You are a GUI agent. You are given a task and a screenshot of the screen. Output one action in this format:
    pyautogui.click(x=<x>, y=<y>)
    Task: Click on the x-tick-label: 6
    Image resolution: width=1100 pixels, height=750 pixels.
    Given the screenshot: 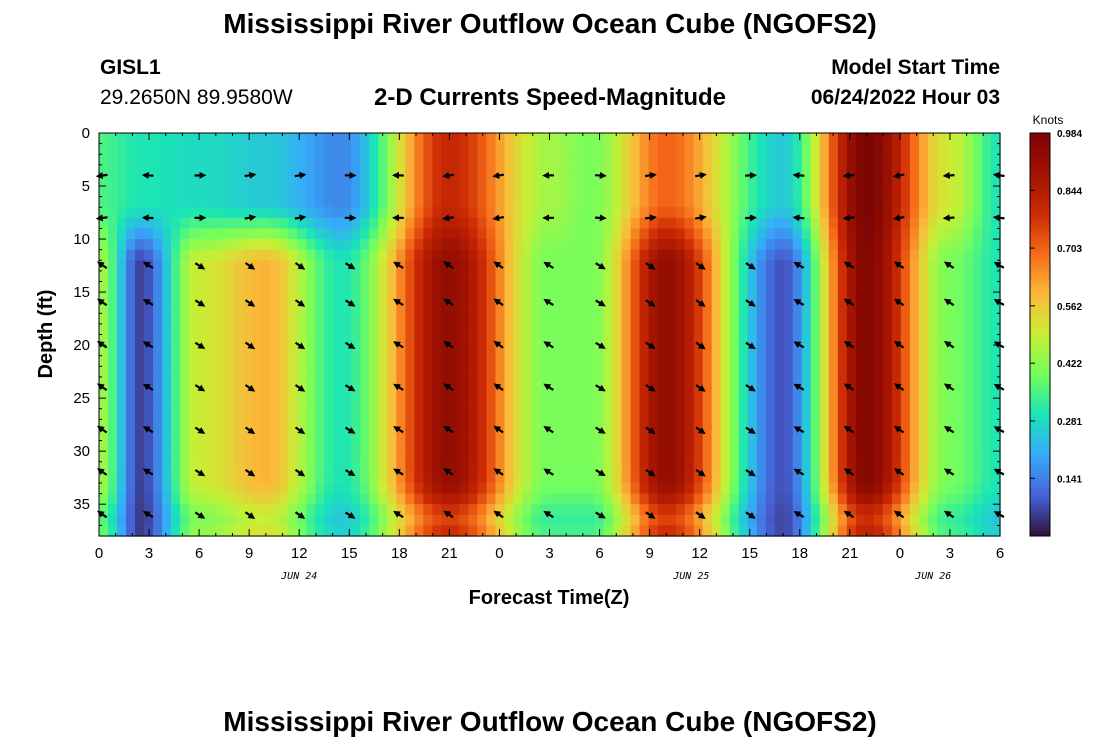 What is the action you would take?
    pyautogui.click(x=199, y=553)
    